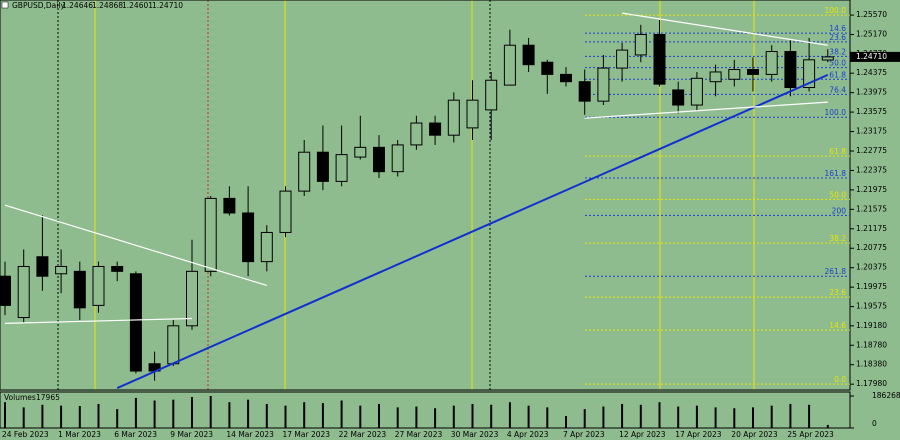  Describe the element at coordinates (107, 5) in the screenshot. I see `header-high: 1.24868` at that location.